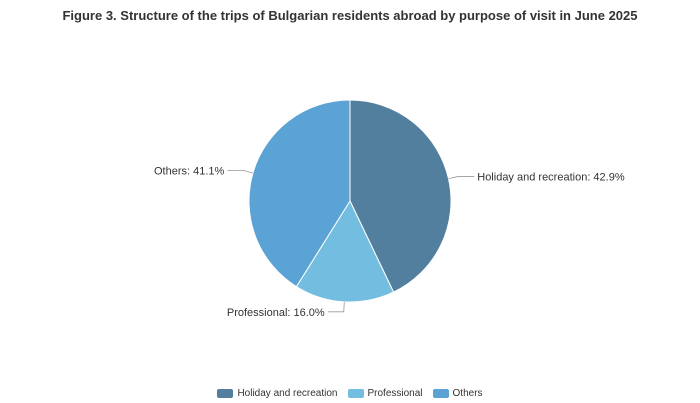 The height and width of the screenshot is (403, 700). Describe the element at coordinates (440, 393) in the screenshot. I see `legend-swatch-others` at that location.